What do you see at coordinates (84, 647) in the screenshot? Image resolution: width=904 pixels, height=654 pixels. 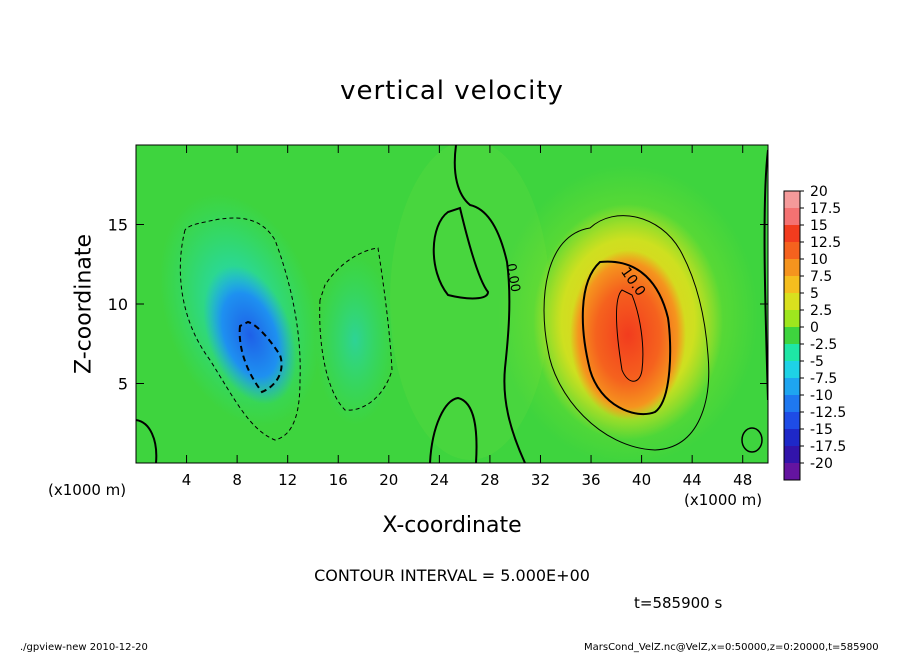 I see `footer-left: ./gpview-new 2010-12-20` at bounding box center [84, 647].